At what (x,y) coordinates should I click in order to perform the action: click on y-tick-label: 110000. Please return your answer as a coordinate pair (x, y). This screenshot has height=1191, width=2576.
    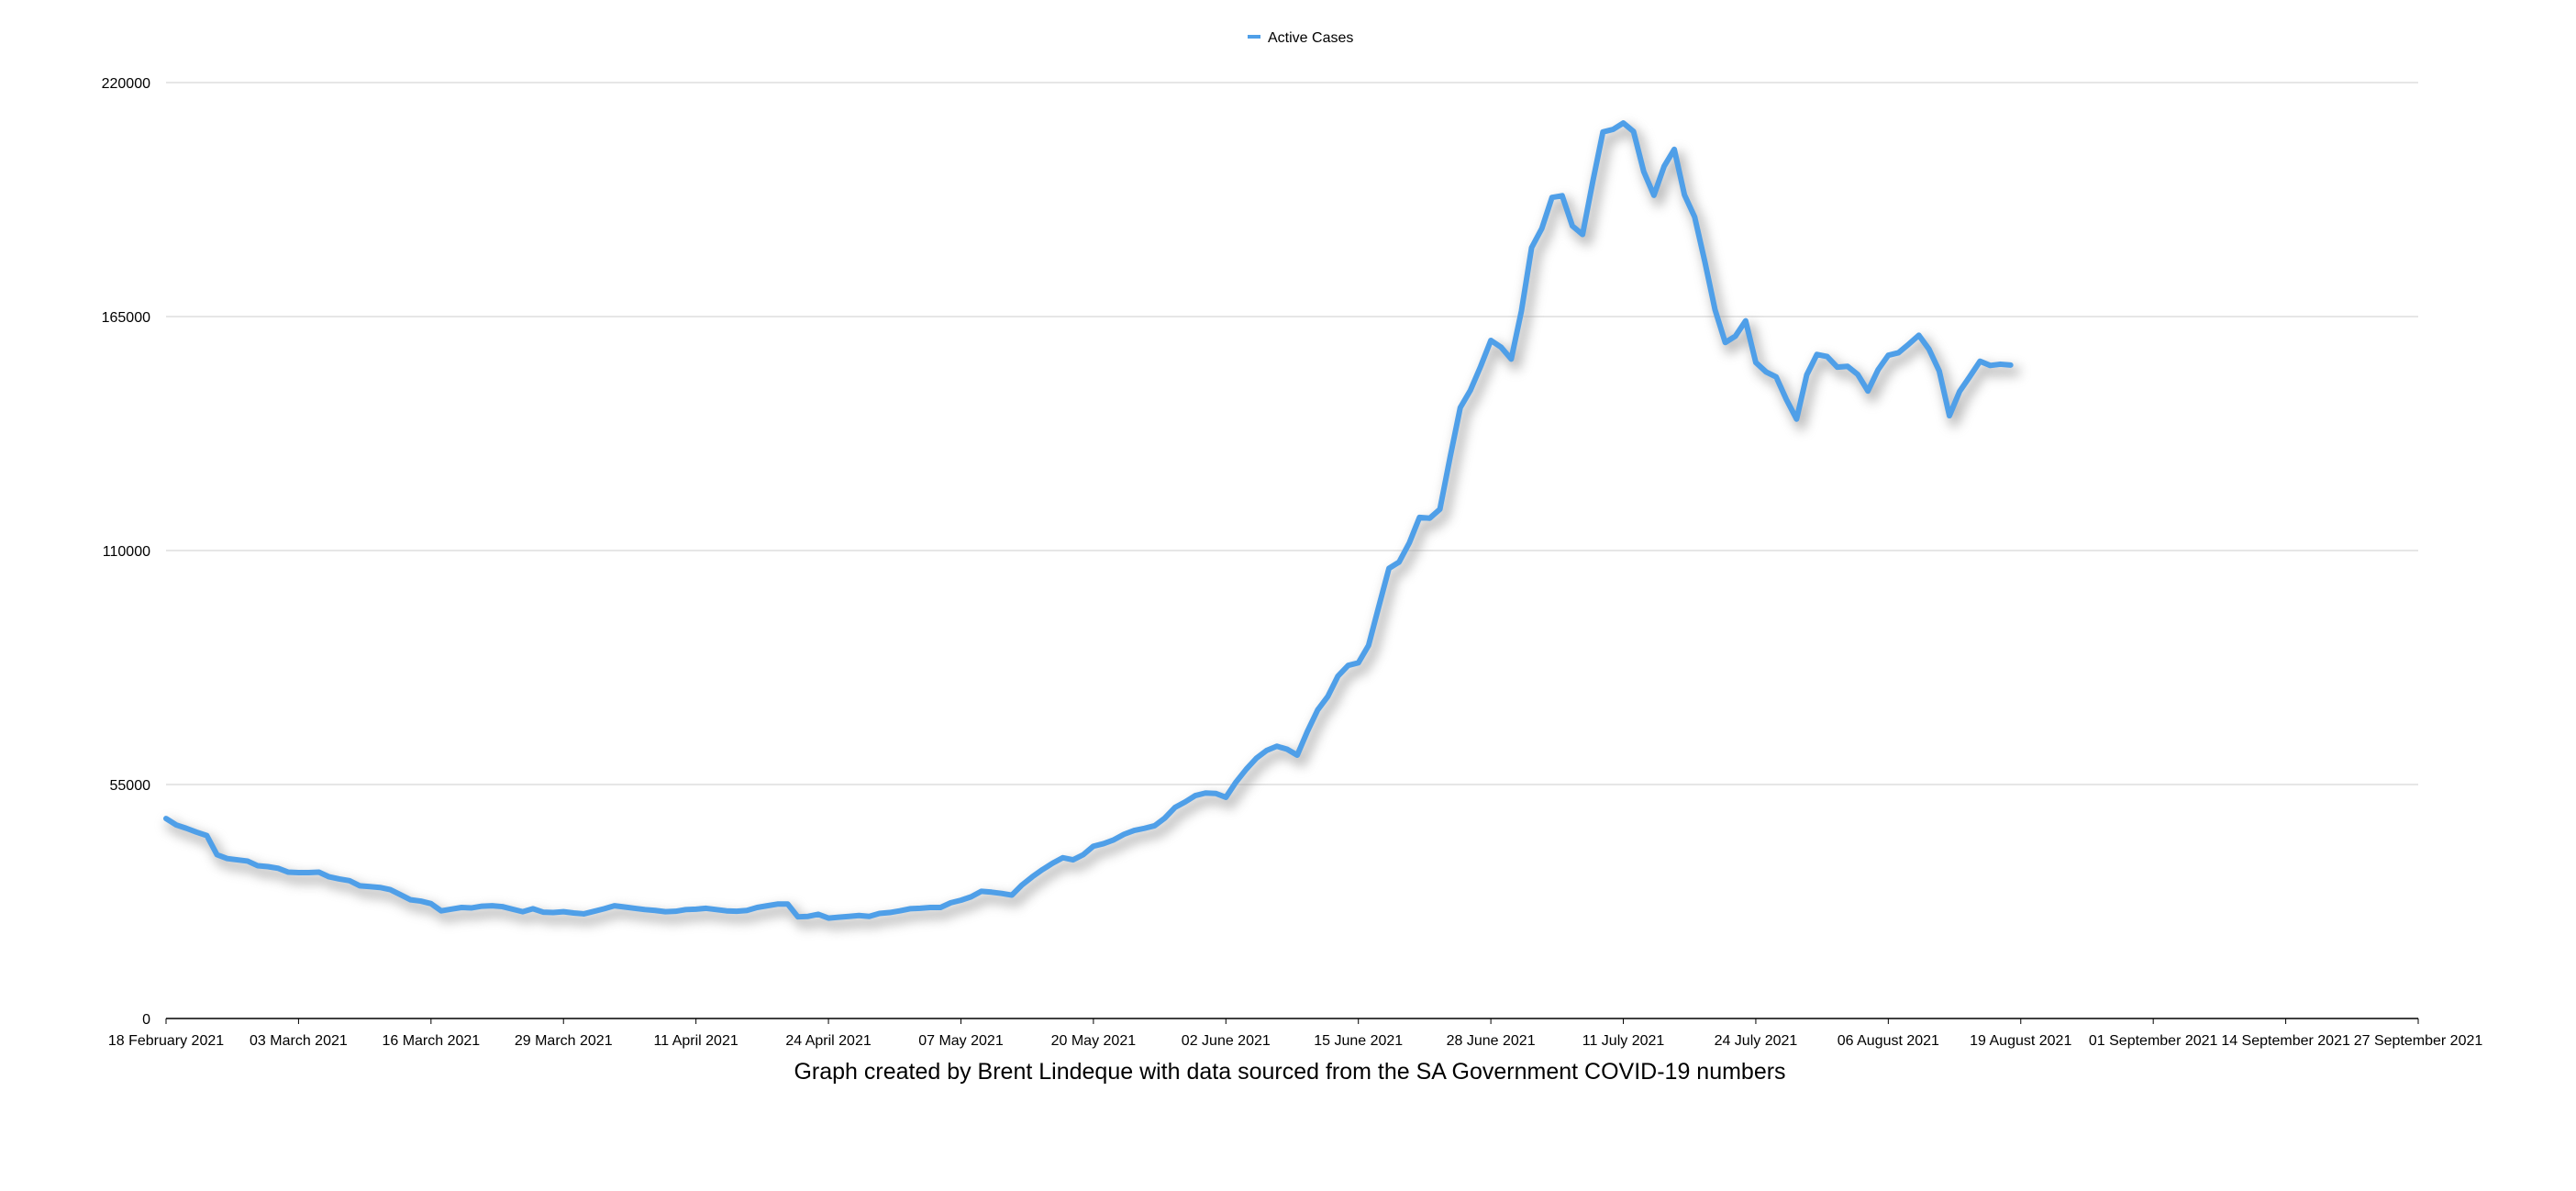
    Looking at the image, I should click on (126, 552).